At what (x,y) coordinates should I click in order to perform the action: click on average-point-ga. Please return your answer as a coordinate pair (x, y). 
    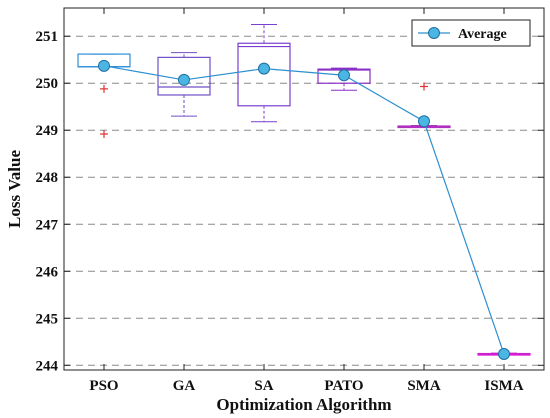
    Looking at the image, I should click on (184, 79).